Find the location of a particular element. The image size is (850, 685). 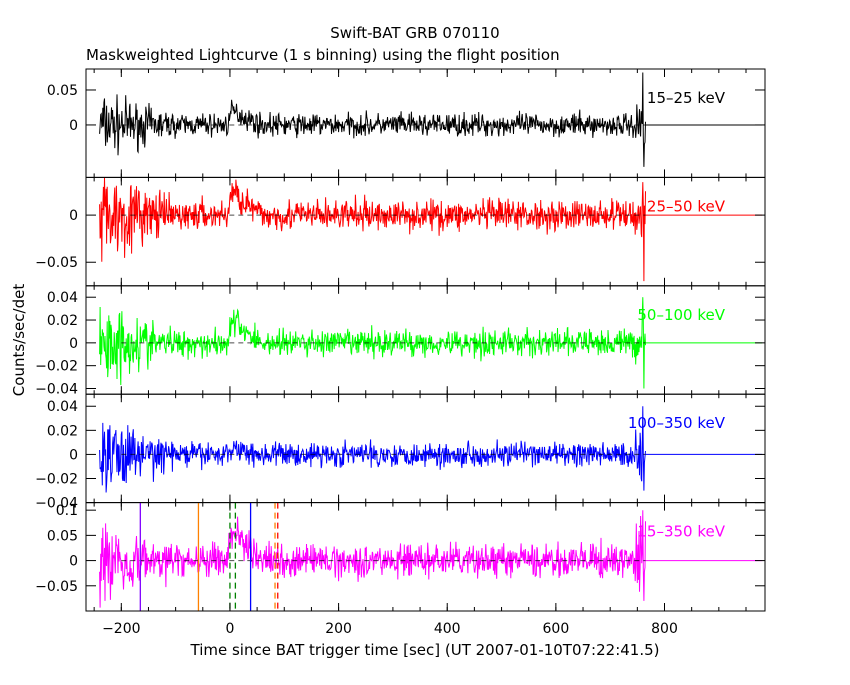

panel-25-50-kev: −0.05 0 25–50 keV is located at coordinates (400, 231).